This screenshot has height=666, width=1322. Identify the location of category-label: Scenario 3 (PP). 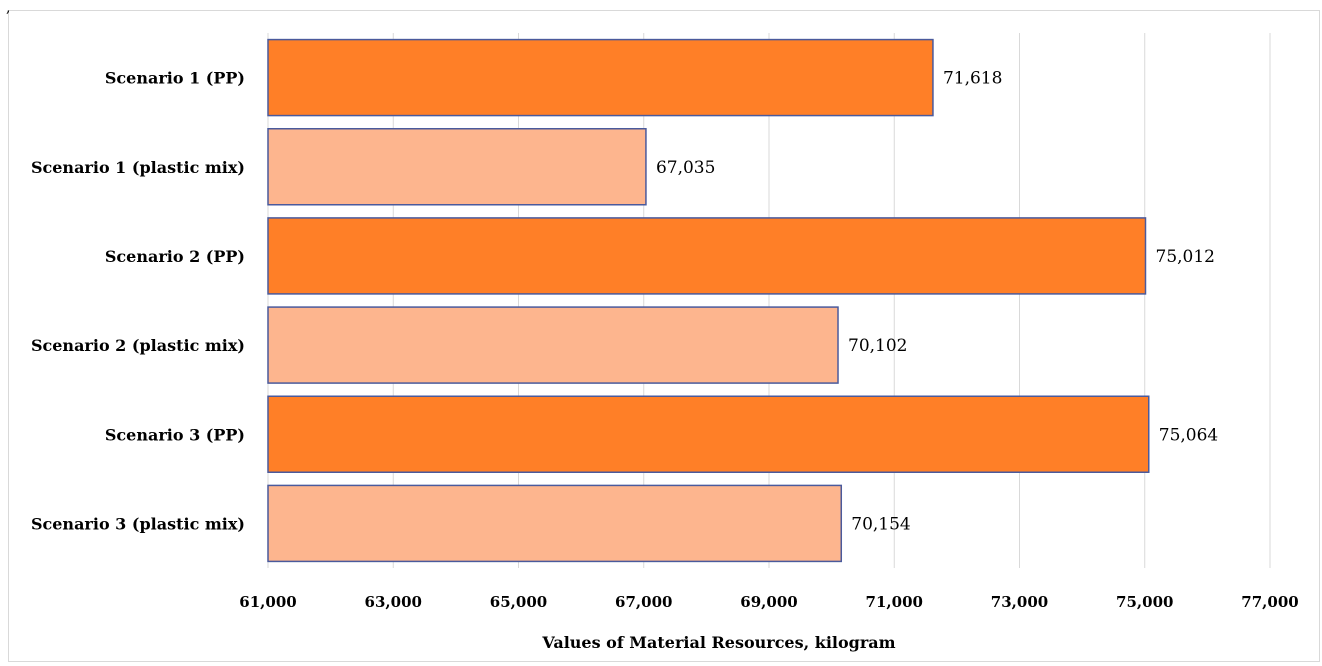
(175, 434).